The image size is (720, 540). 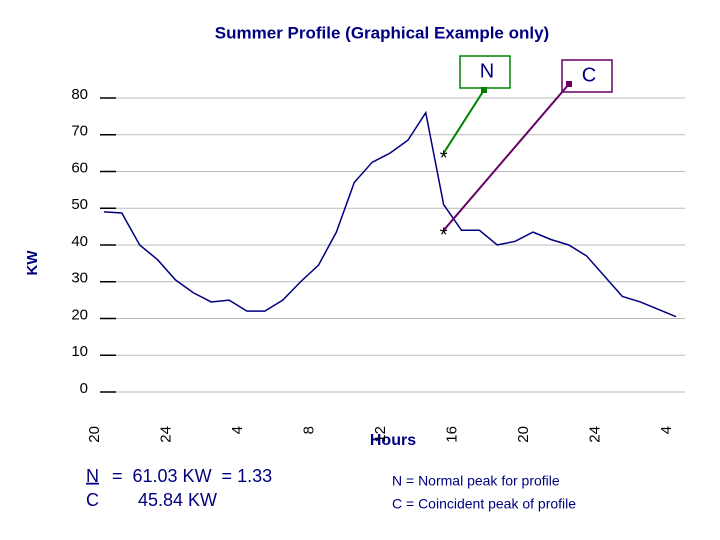 I want to click on x-axis-label: Hours, so click(x=393, y=440).